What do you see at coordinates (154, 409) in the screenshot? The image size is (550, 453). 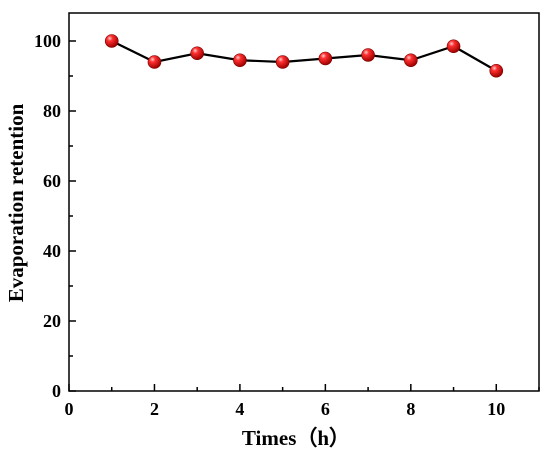 I see `x-tick-label: 2` at bounding box center [154, 409].